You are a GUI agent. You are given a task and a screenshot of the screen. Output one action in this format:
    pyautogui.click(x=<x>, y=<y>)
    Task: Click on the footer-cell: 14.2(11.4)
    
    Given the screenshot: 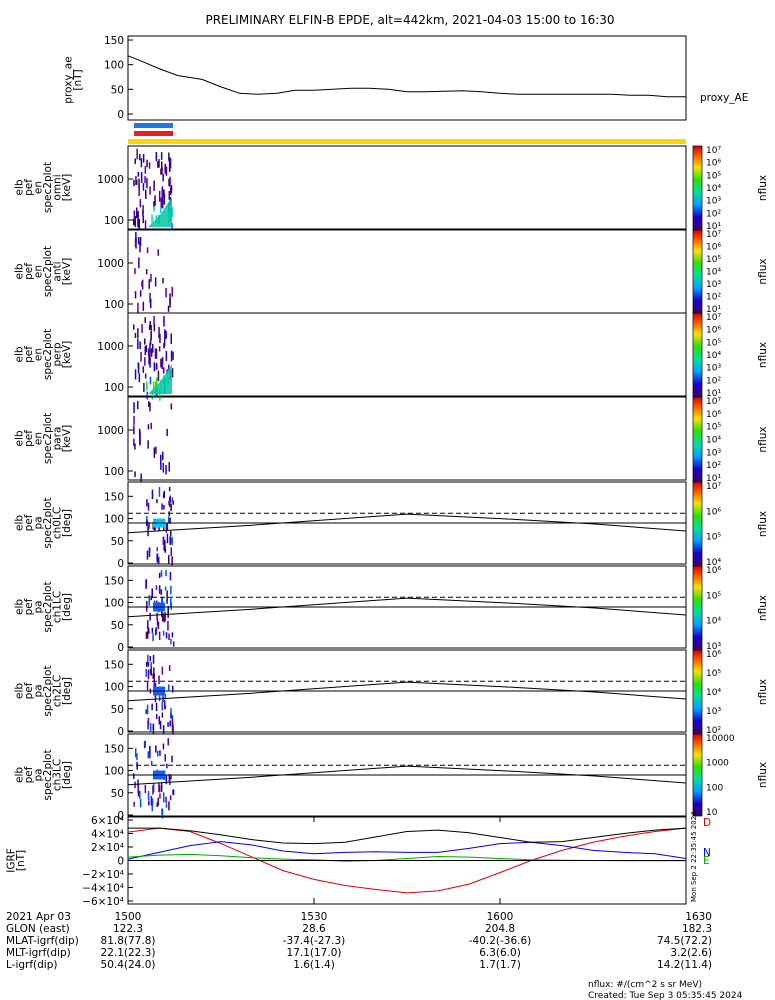 What is the action you would take?
    pyautogui.click(x=684, y=965)
    